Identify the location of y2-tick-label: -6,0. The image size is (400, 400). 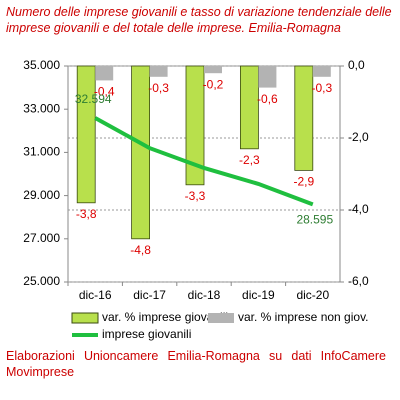
(358, 281).